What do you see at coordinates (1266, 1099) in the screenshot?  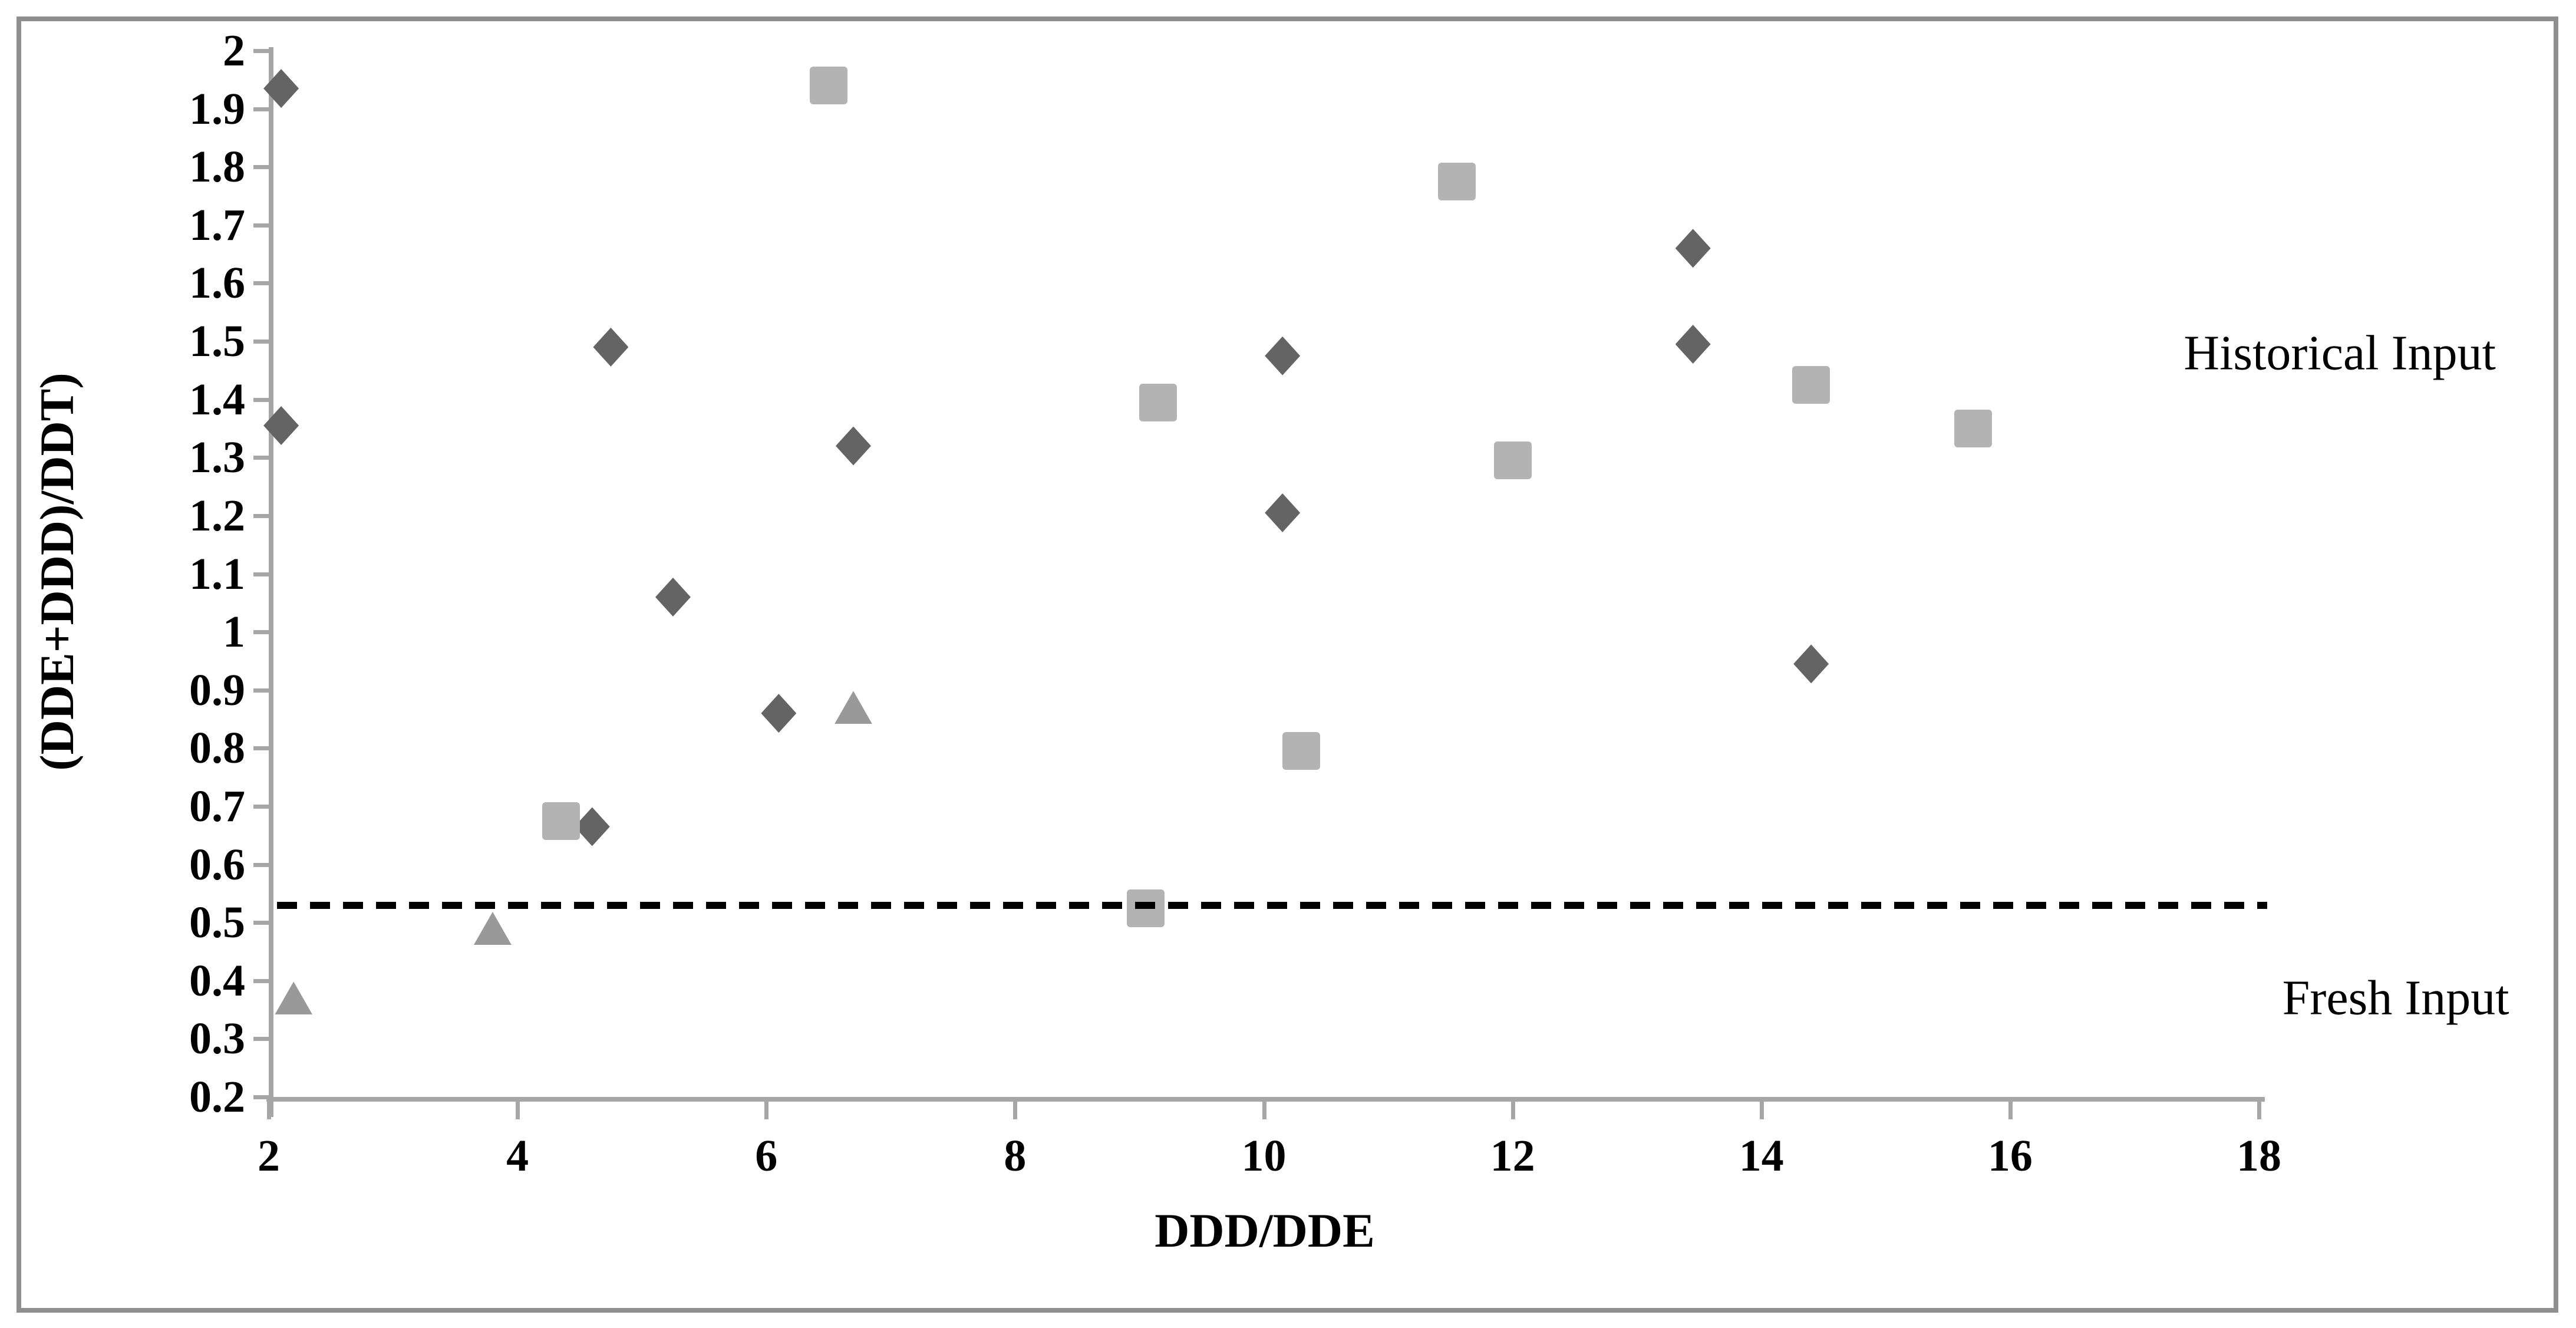 I see `x-axis-line` at bounding box center [1266, 1099].